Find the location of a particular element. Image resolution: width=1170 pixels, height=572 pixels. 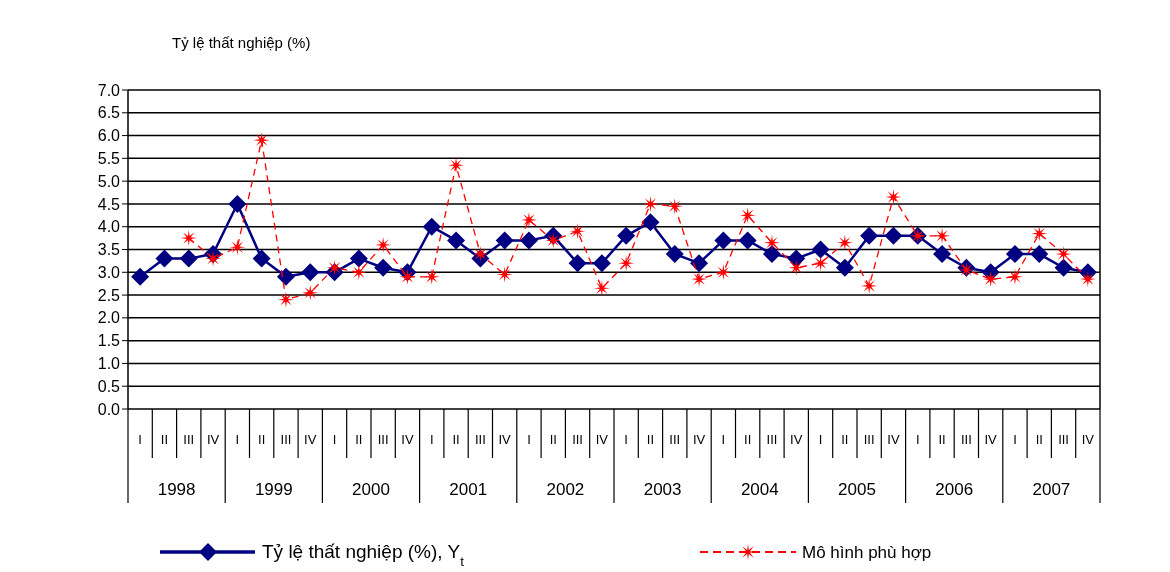

text: 2000 is located at coordinates (371, 489).